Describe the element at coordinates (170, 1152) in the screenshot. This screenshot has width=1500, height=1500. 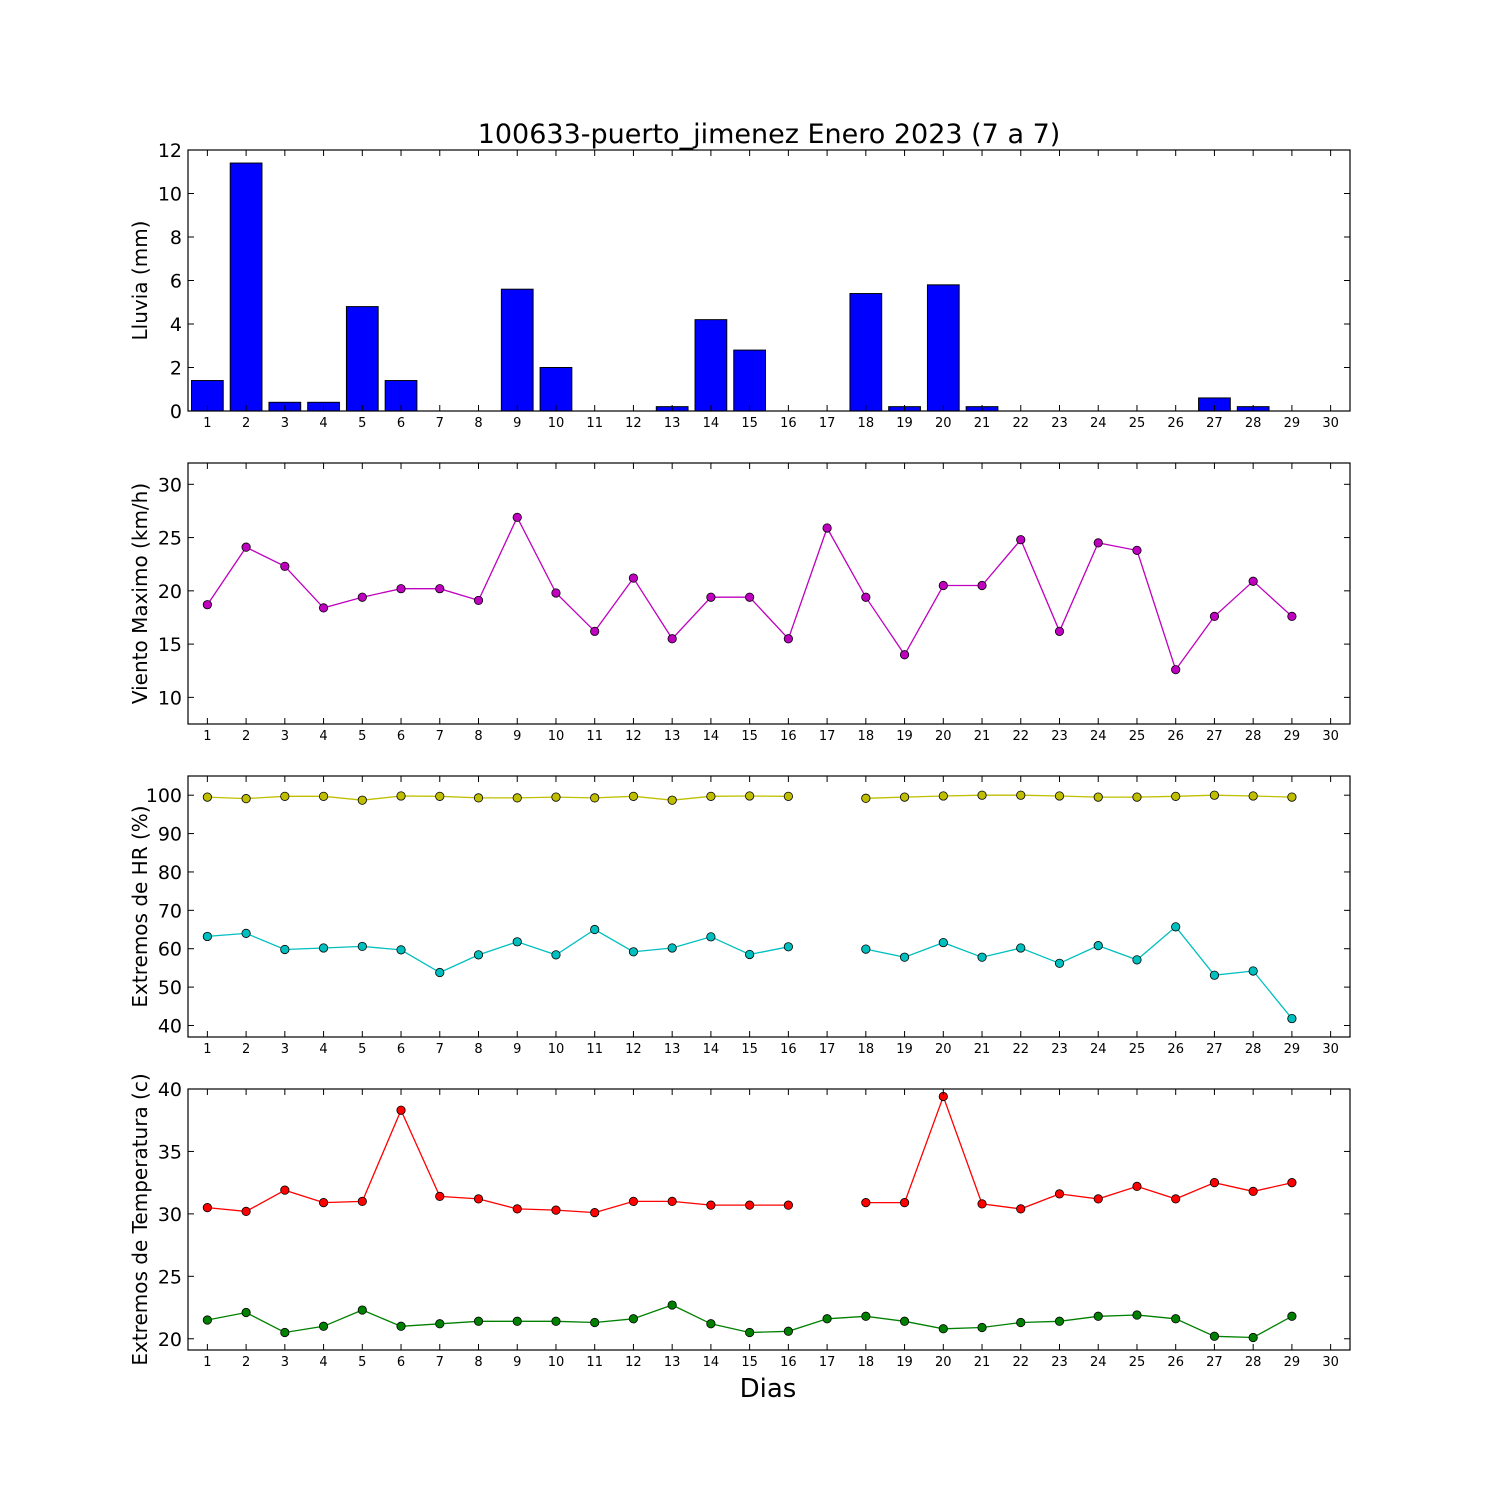
I see `y-tick-label: 35` at that location.